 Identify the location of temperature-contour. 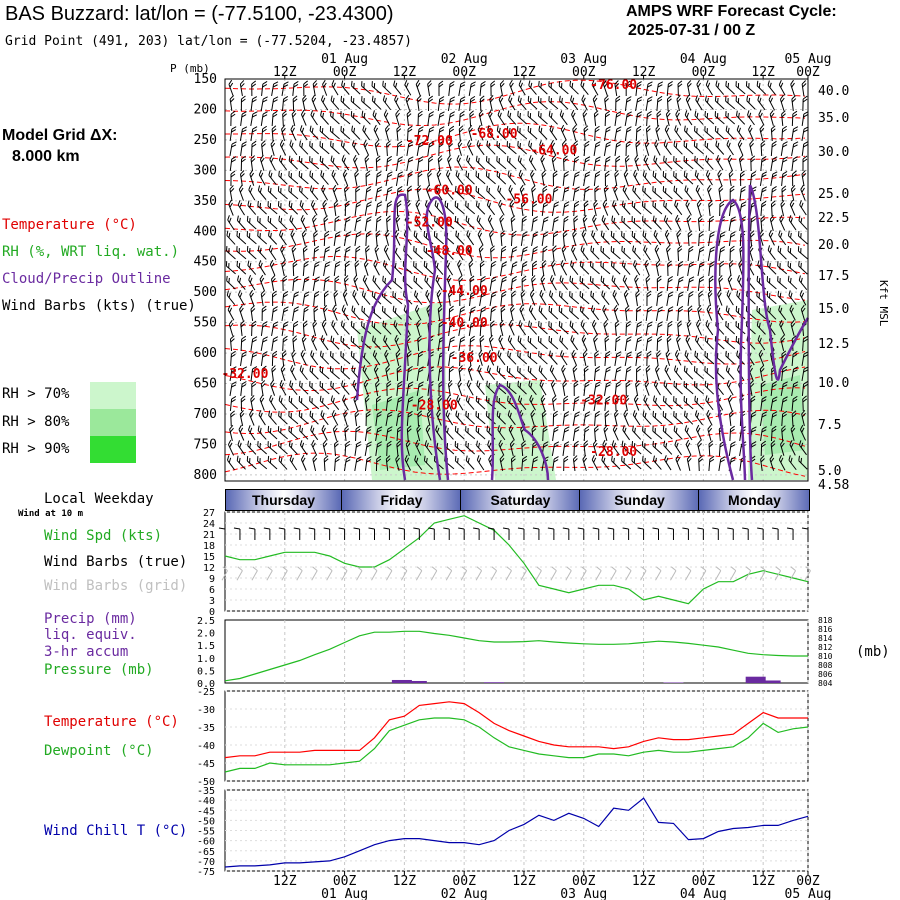
(515, 223).